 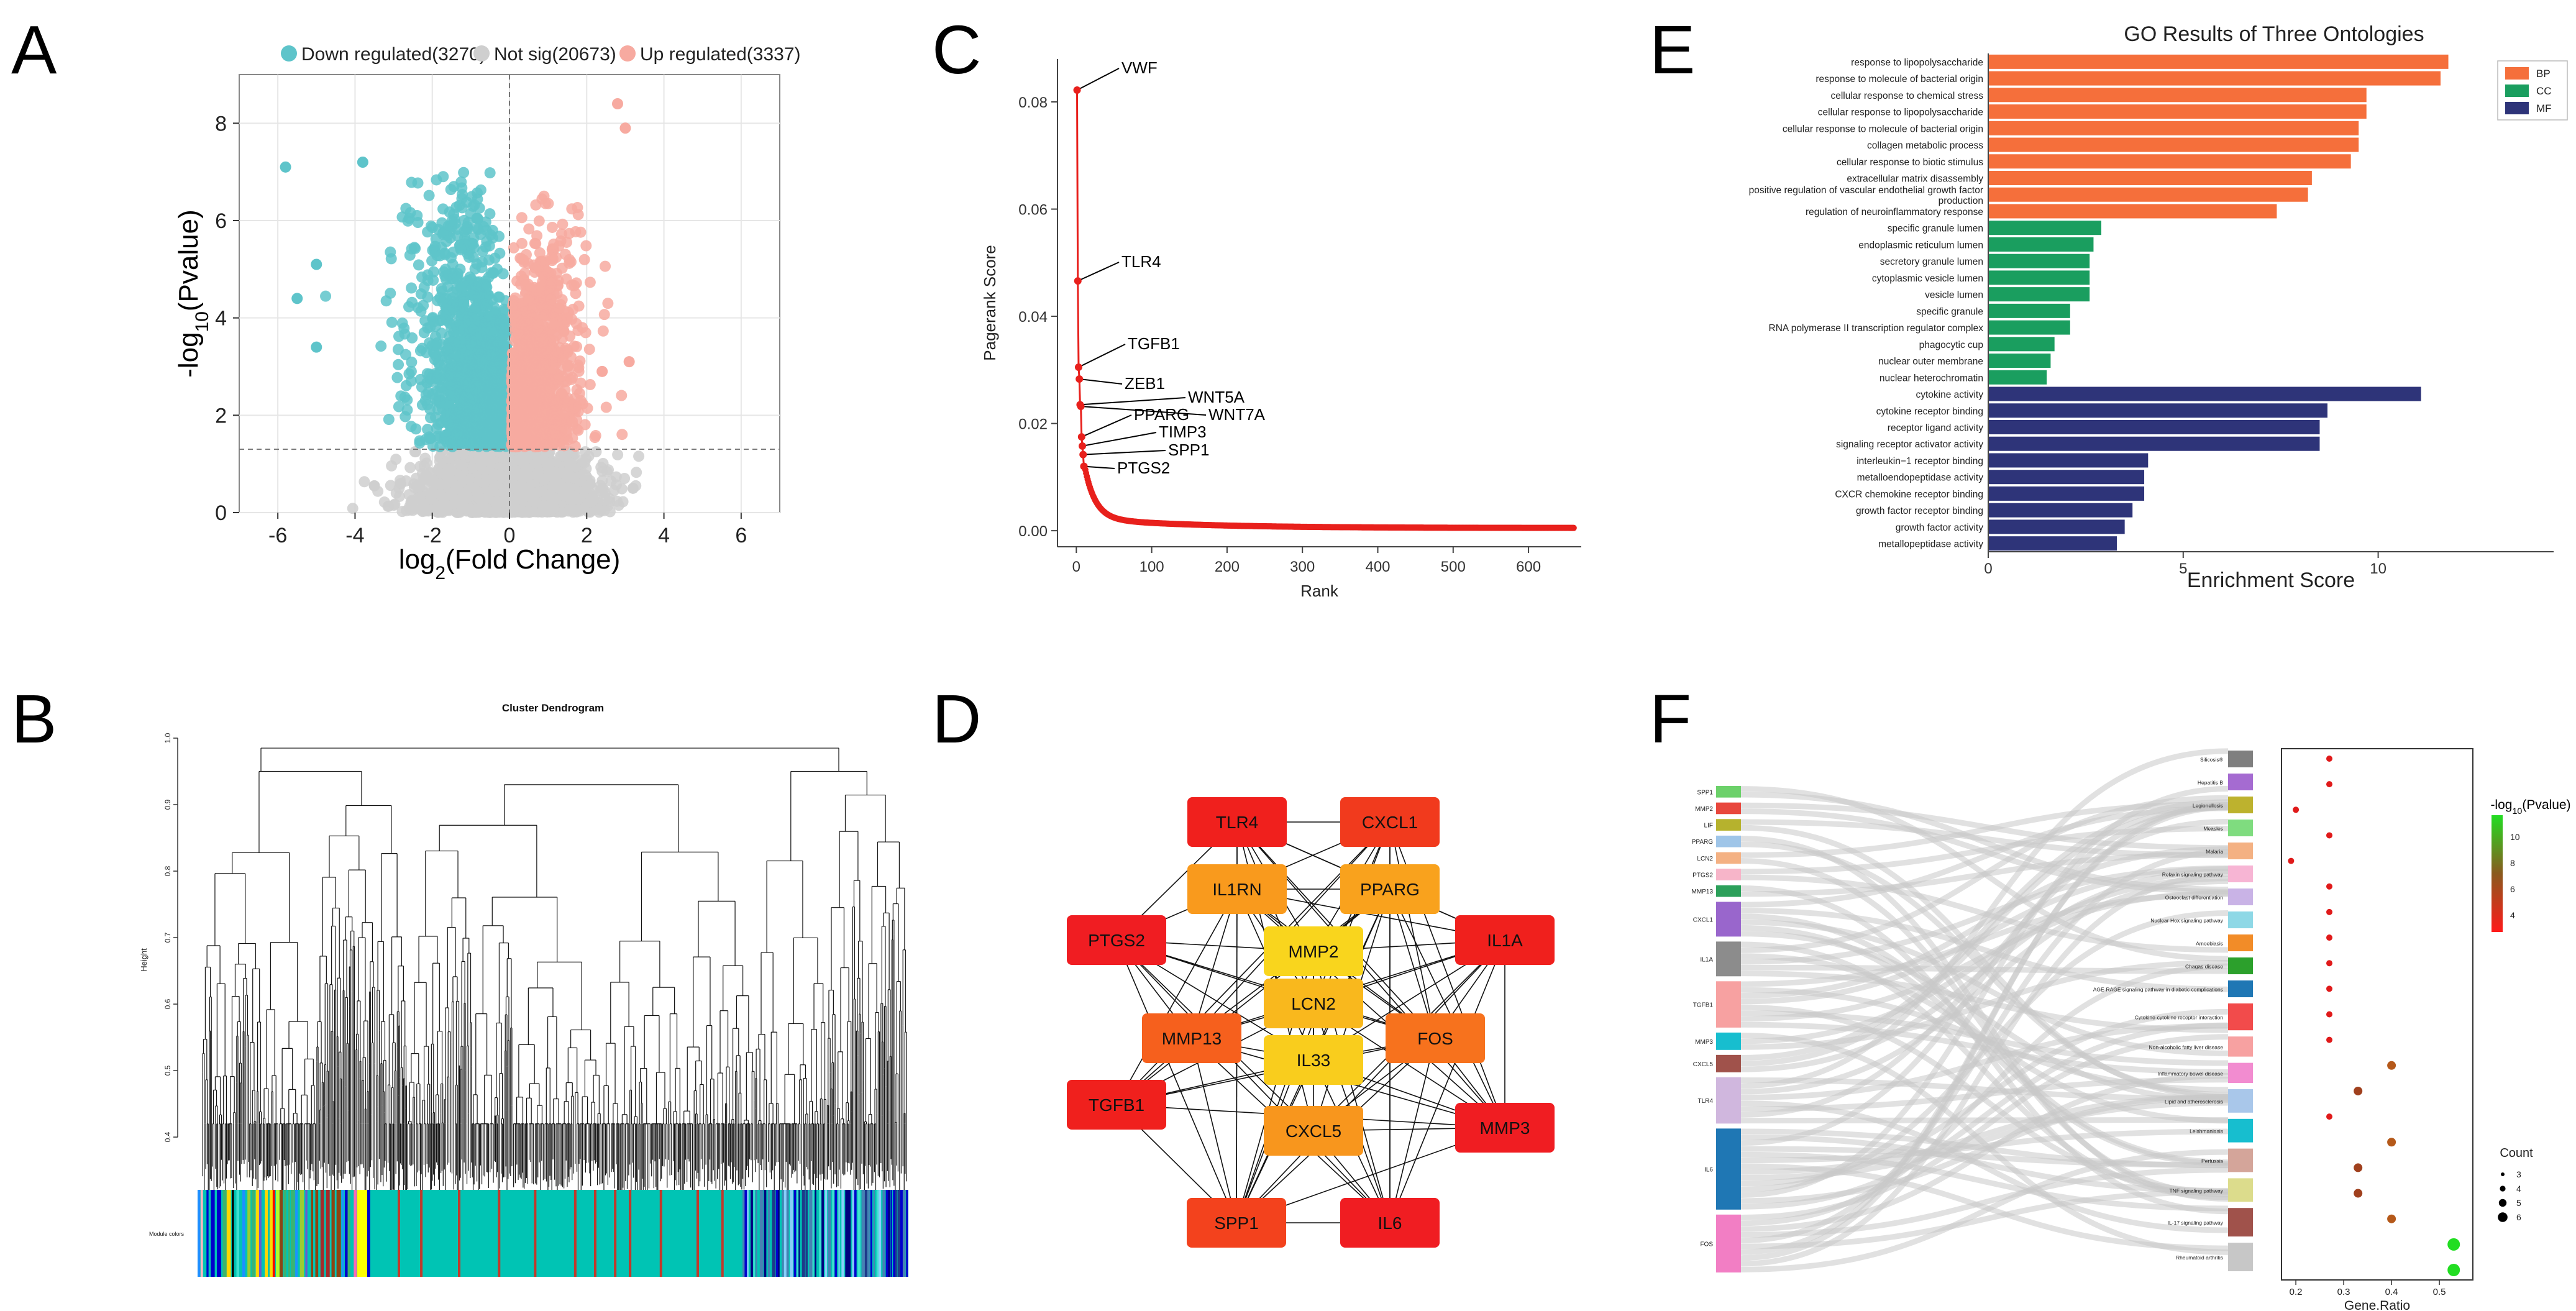 I want to click on panel-label-d: D, so click(x=956, y=719).